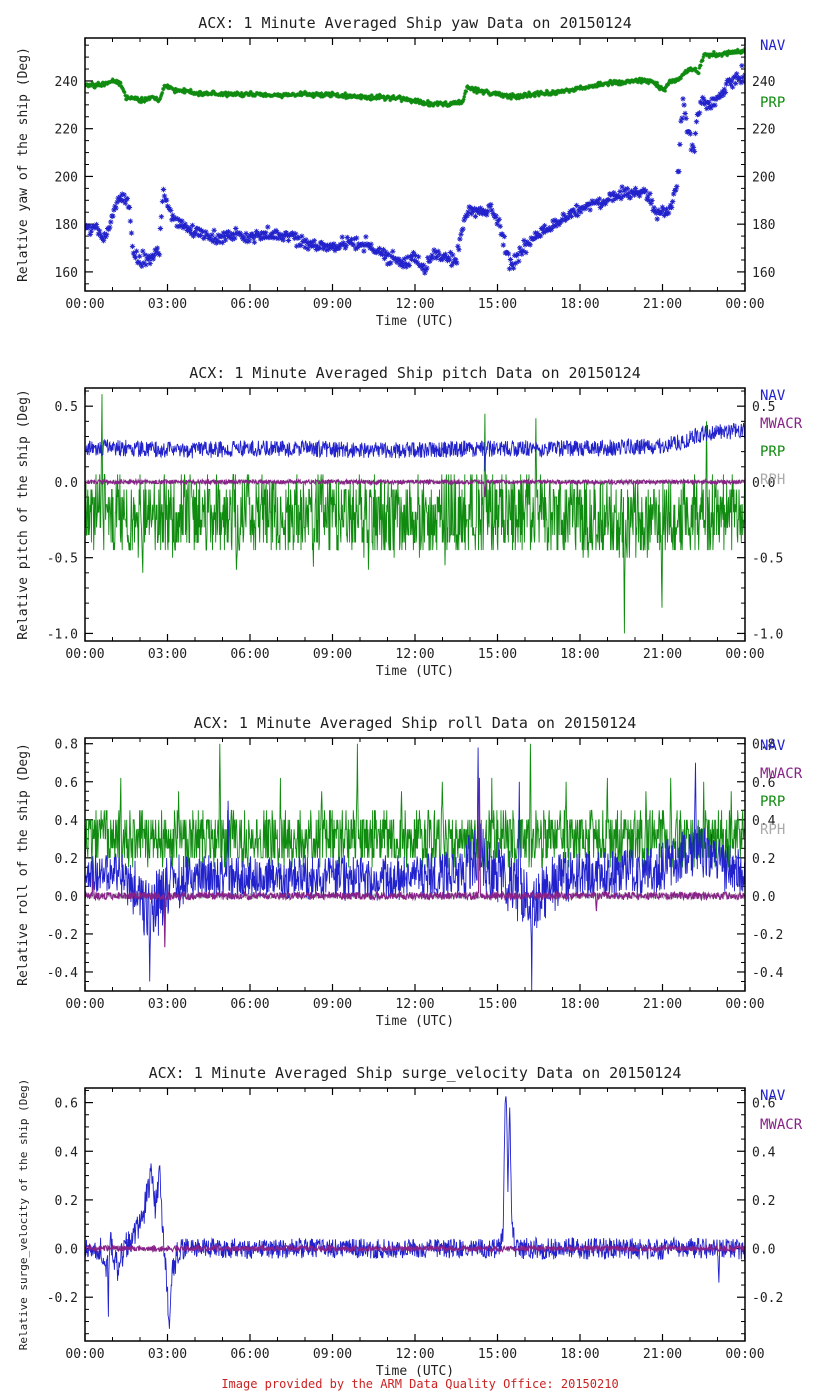 Image resolution: width=840 pixels, height=1400 pixels. Describe the element at coordinates (62, 559) in the screenshot. I see `y-tick-label-left: -0.5` at that location.